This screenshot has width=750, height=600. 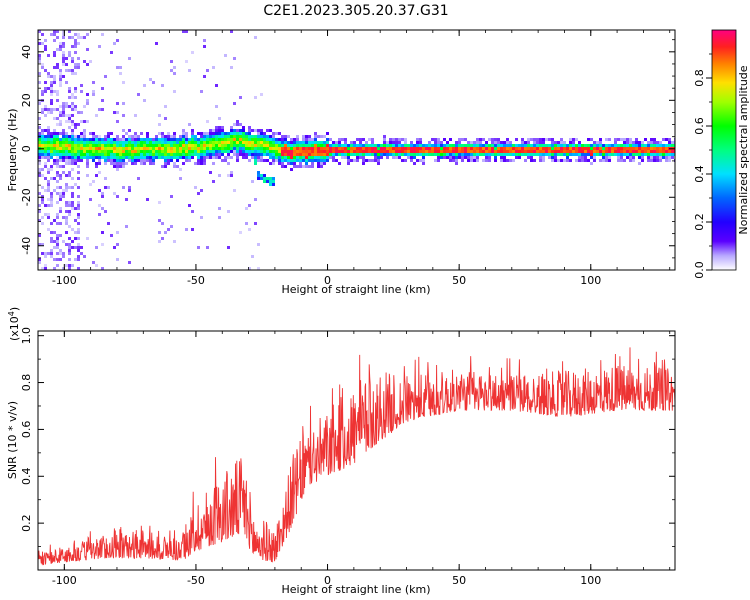 What do you see at coordinates (355, 289) in the screenshot?
I see `spectrogram-xlabel: Height of straight line (km)` at bounding box center [355, 289].